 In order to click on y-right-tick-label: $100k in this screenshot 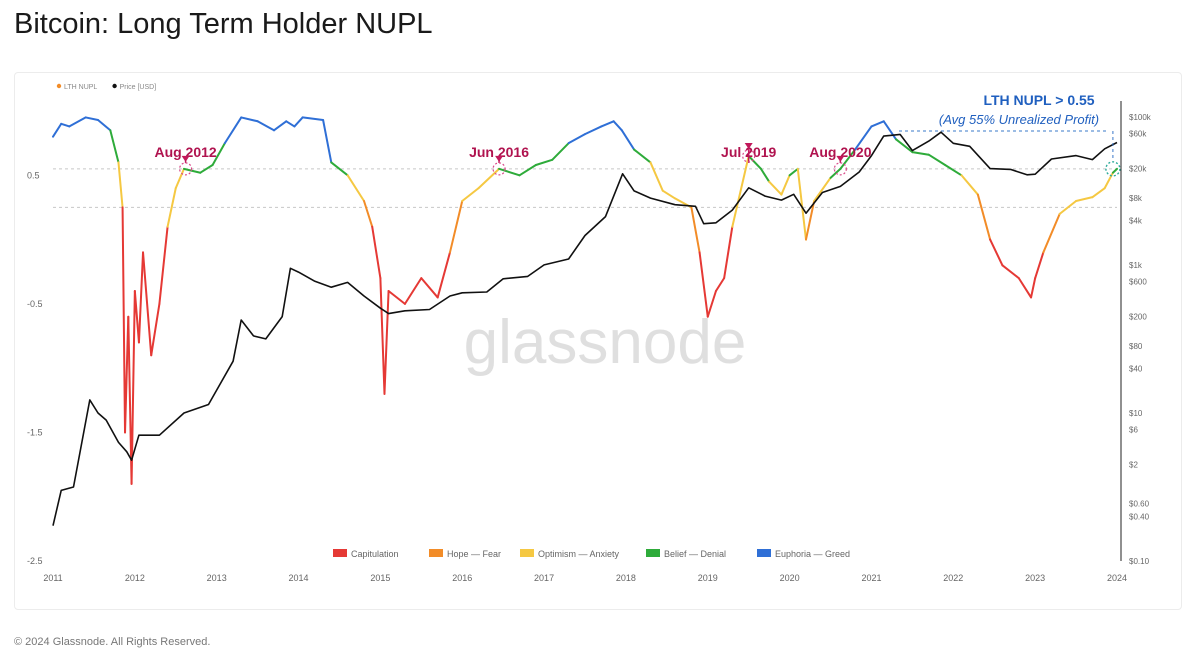, I will do `click(1140, 117)`.